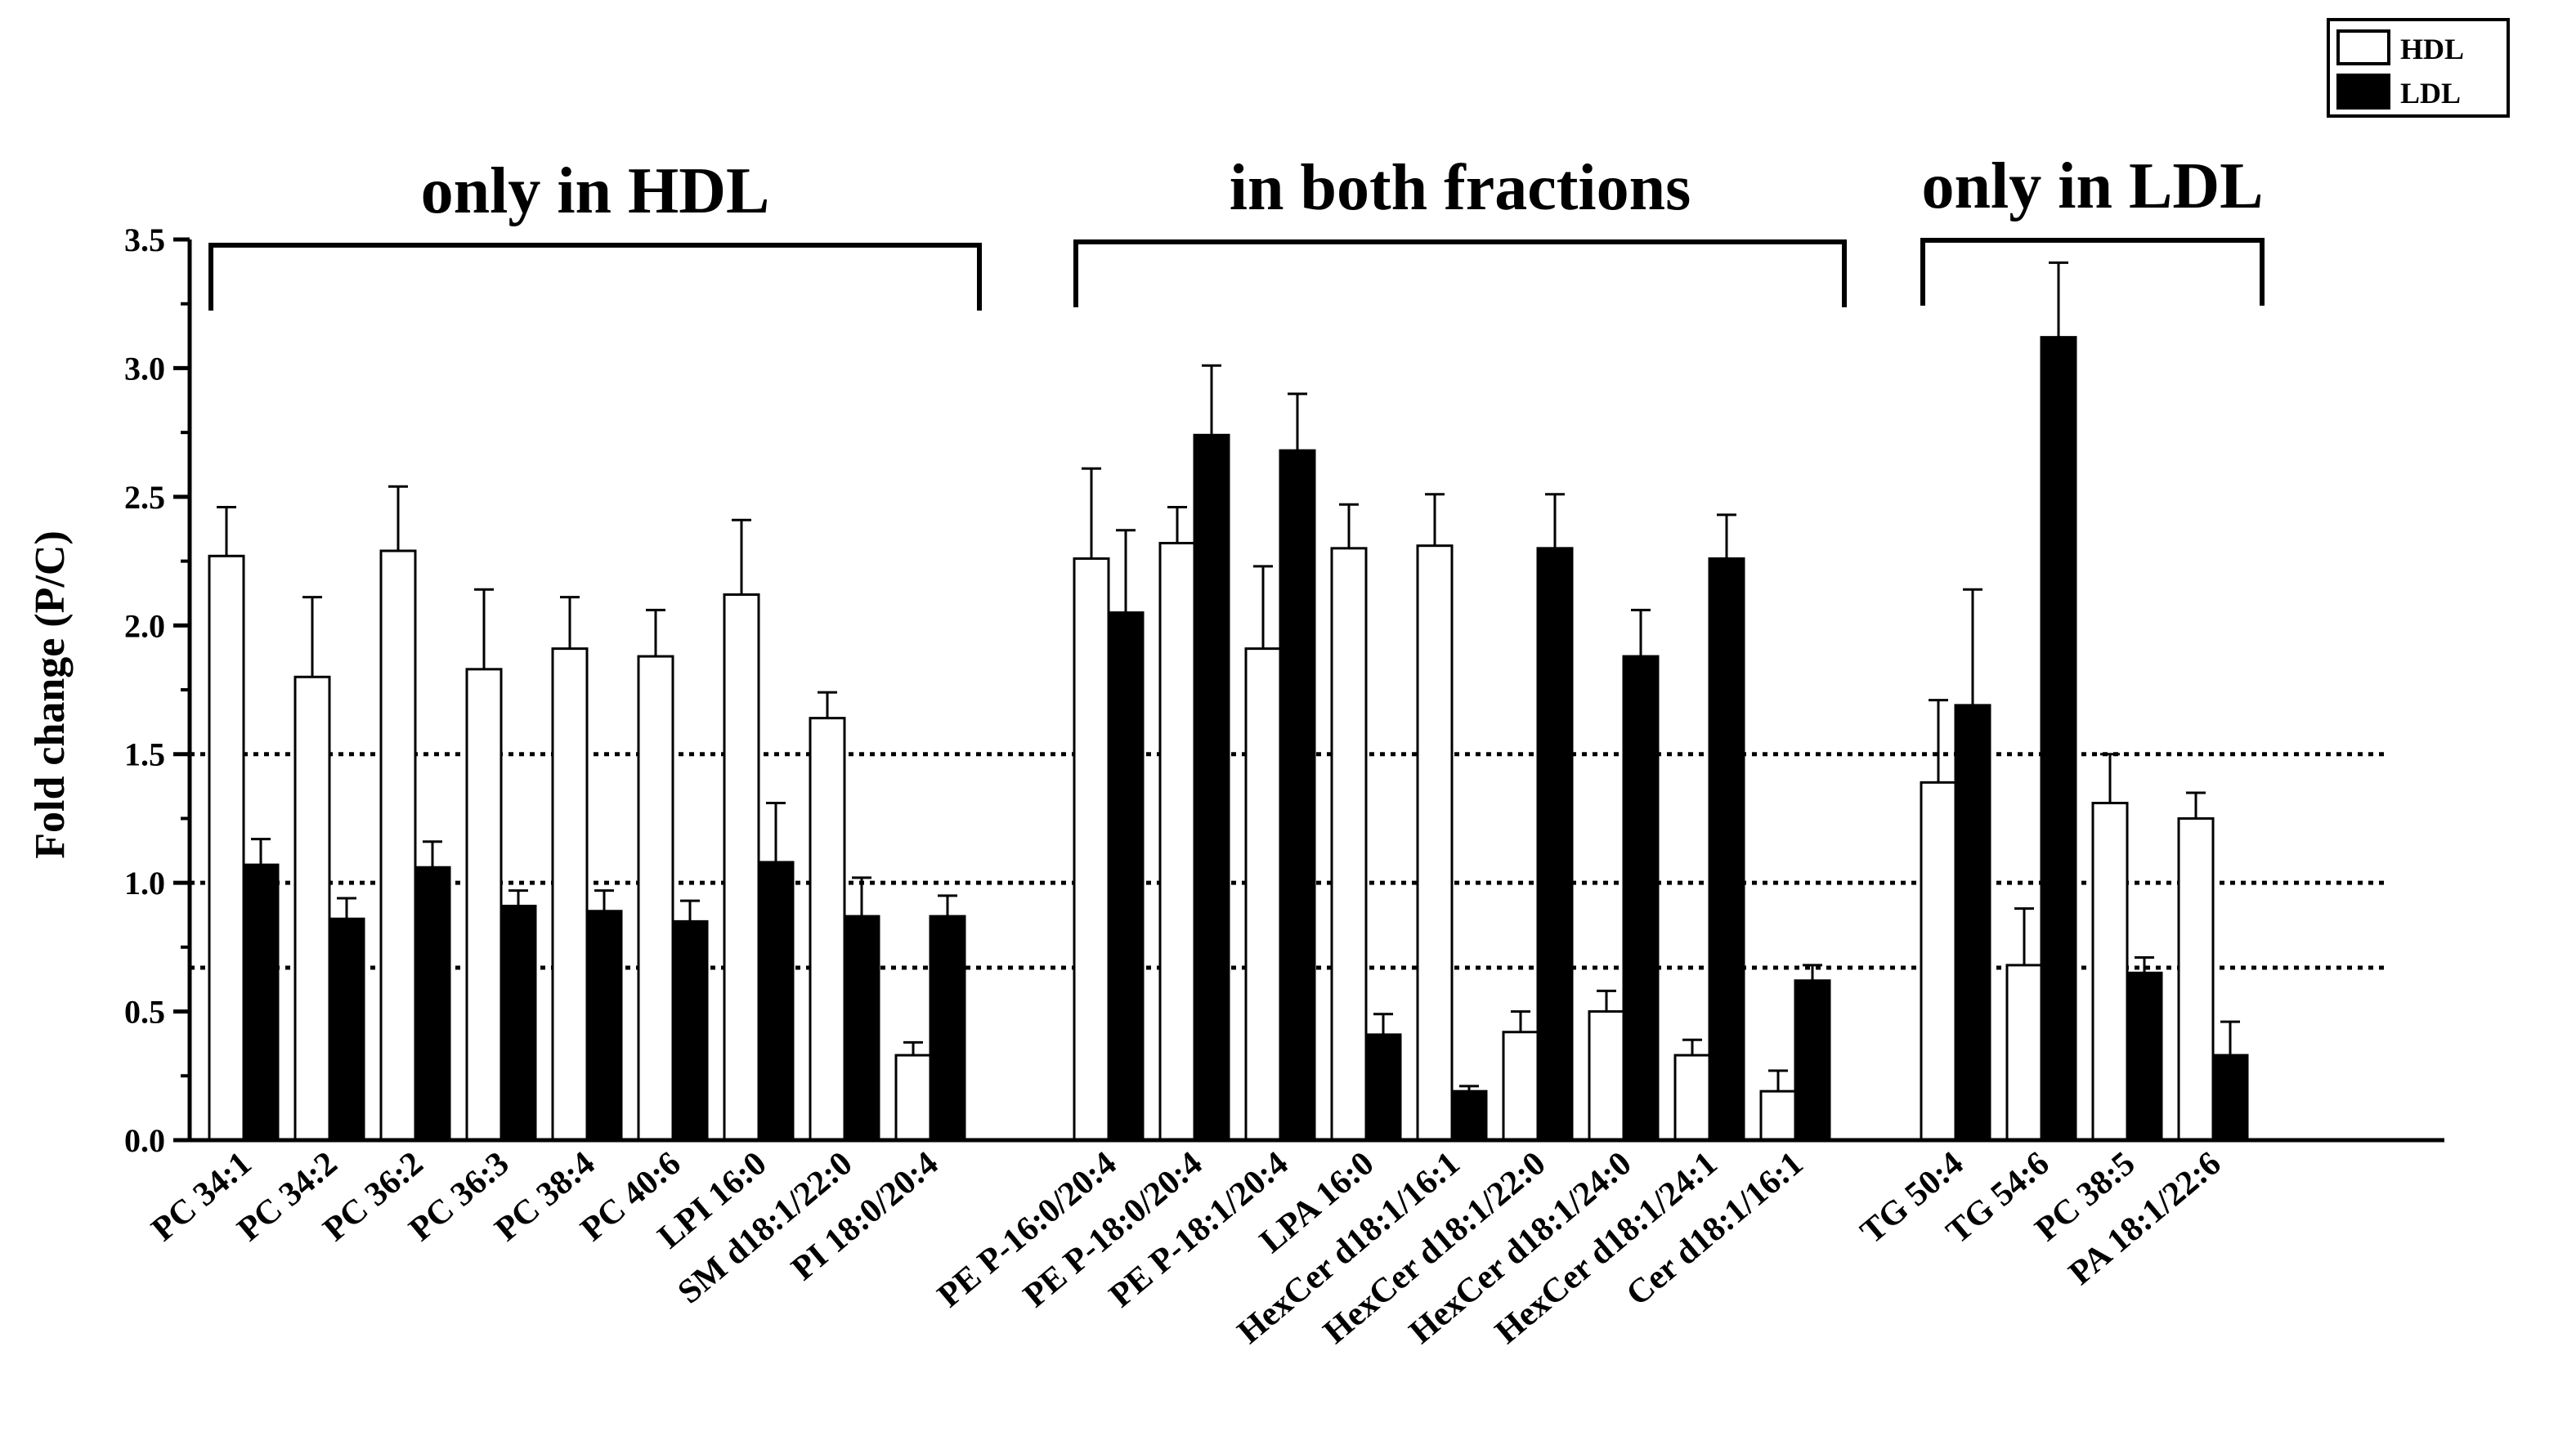 This screenshot has height=1445, width=2576. What do you see at coordinates (145, 497) in the screenshot?
I see `y-tick-label: 2.5` at bounding box center [145, 497].